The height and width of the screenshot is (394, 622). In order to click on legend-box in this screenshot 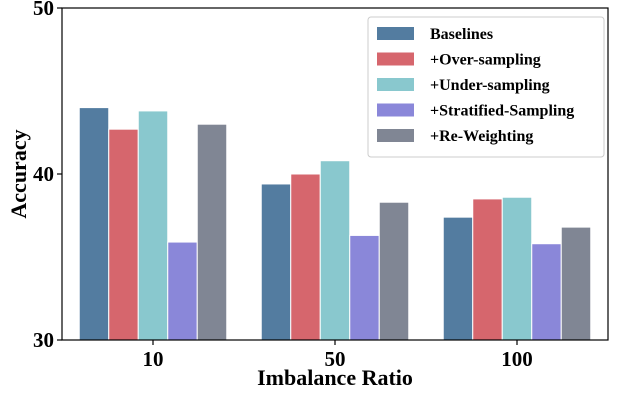, I will do `click(486, 87)`.